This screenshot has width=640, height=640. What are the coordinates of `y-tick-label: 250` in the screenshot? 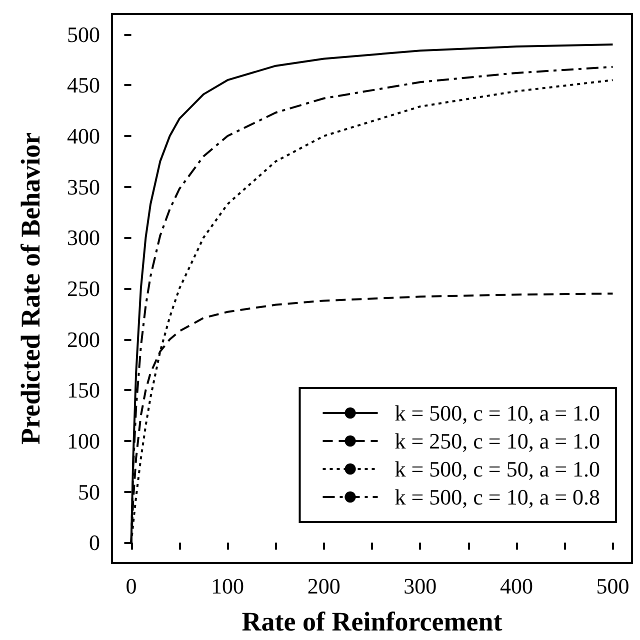 It's located at (83, 288).